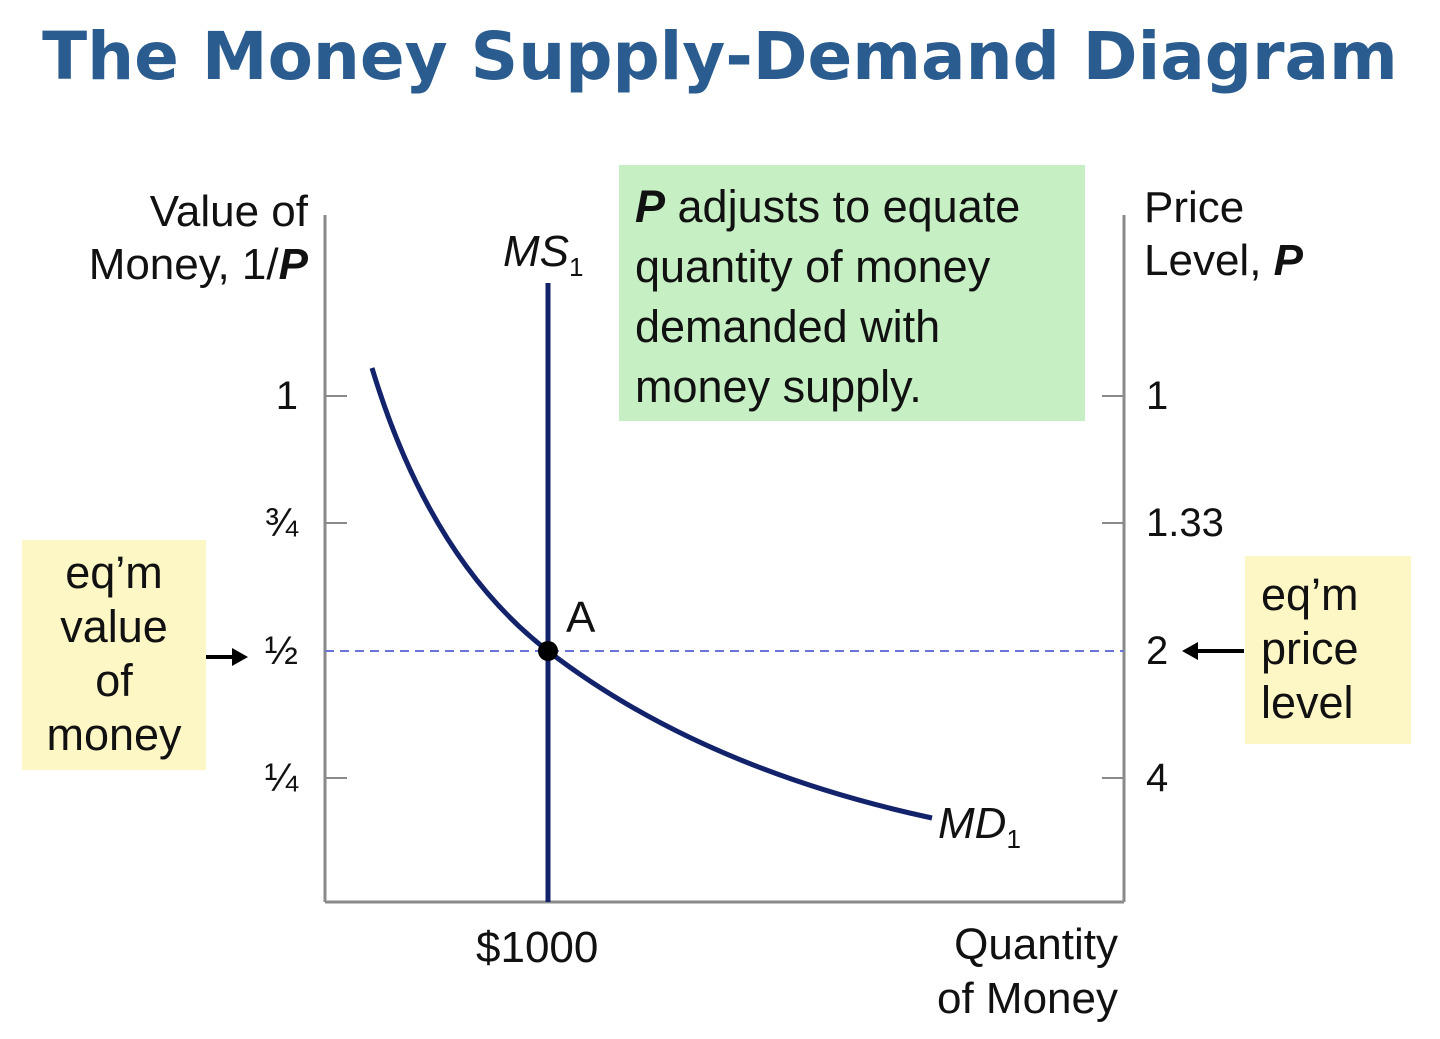  What do you see at coordinates (537, 947) in the screenshot?
I see `x-tick-label: $1000` at bounding box center [537, 947].